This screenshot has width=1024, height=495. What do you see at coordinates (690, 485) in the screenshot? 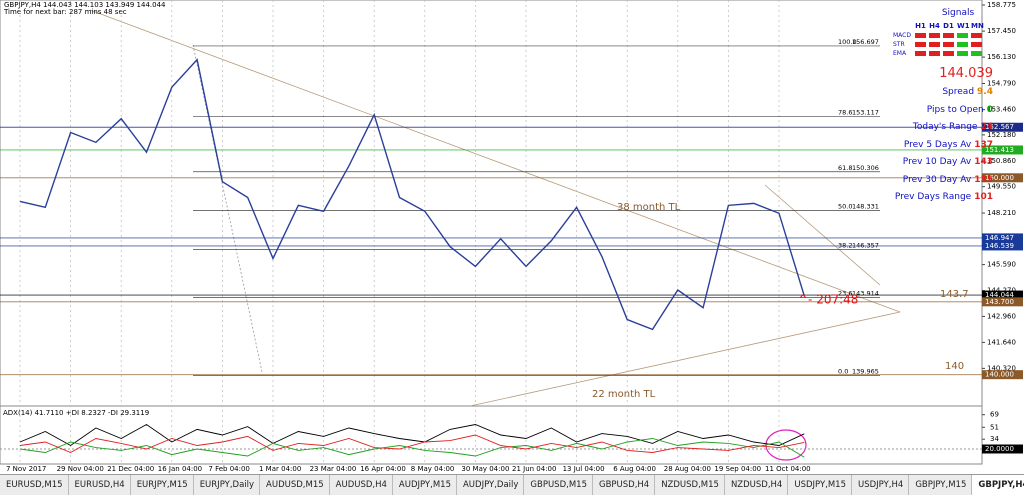
I see `chart-tab: NZDUSD,M15` at bounding box center [690, 485].